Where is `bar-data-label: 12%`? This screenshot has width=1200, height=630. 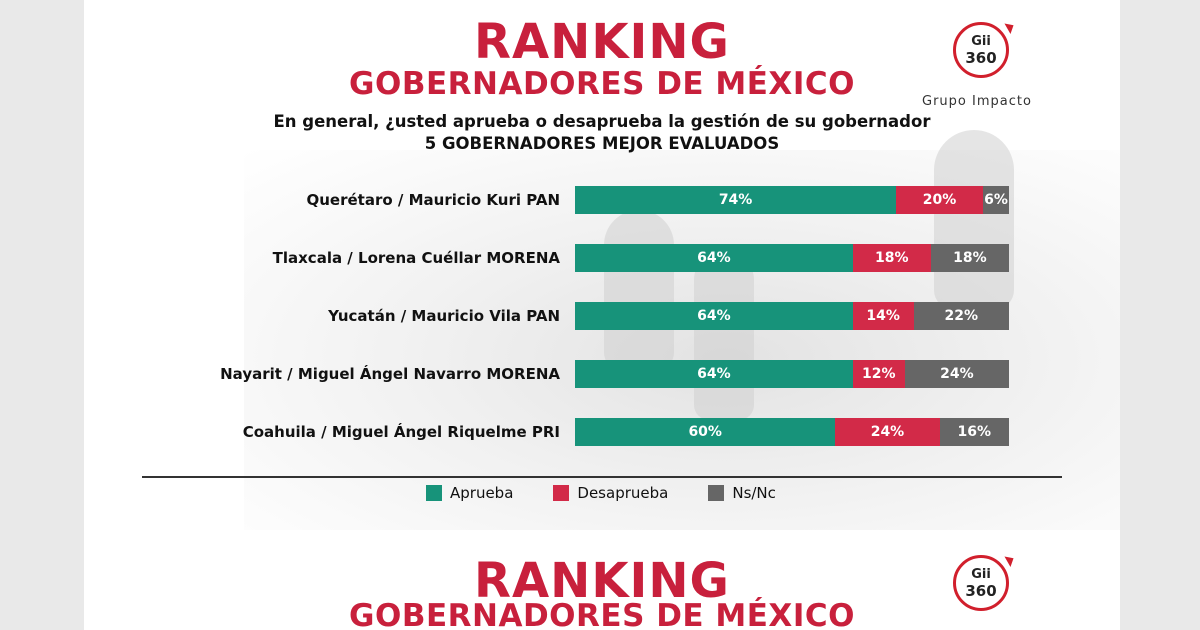
bar-data-label: 12% is located at coordinates (879, 374).